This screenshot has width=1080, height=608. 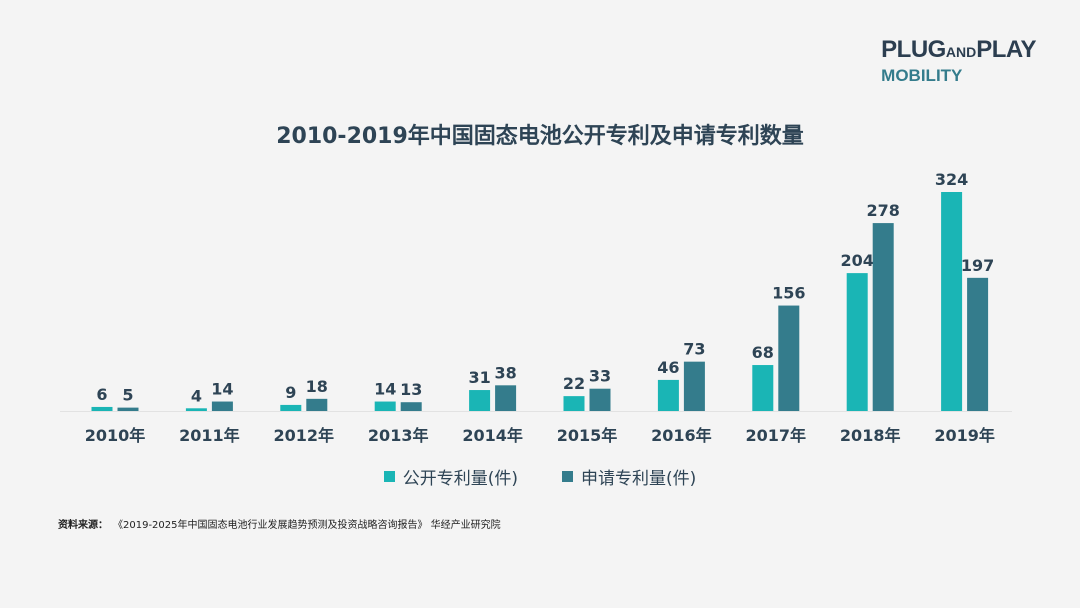 I want to click on data-label: 18, so click(x=317, y=386).